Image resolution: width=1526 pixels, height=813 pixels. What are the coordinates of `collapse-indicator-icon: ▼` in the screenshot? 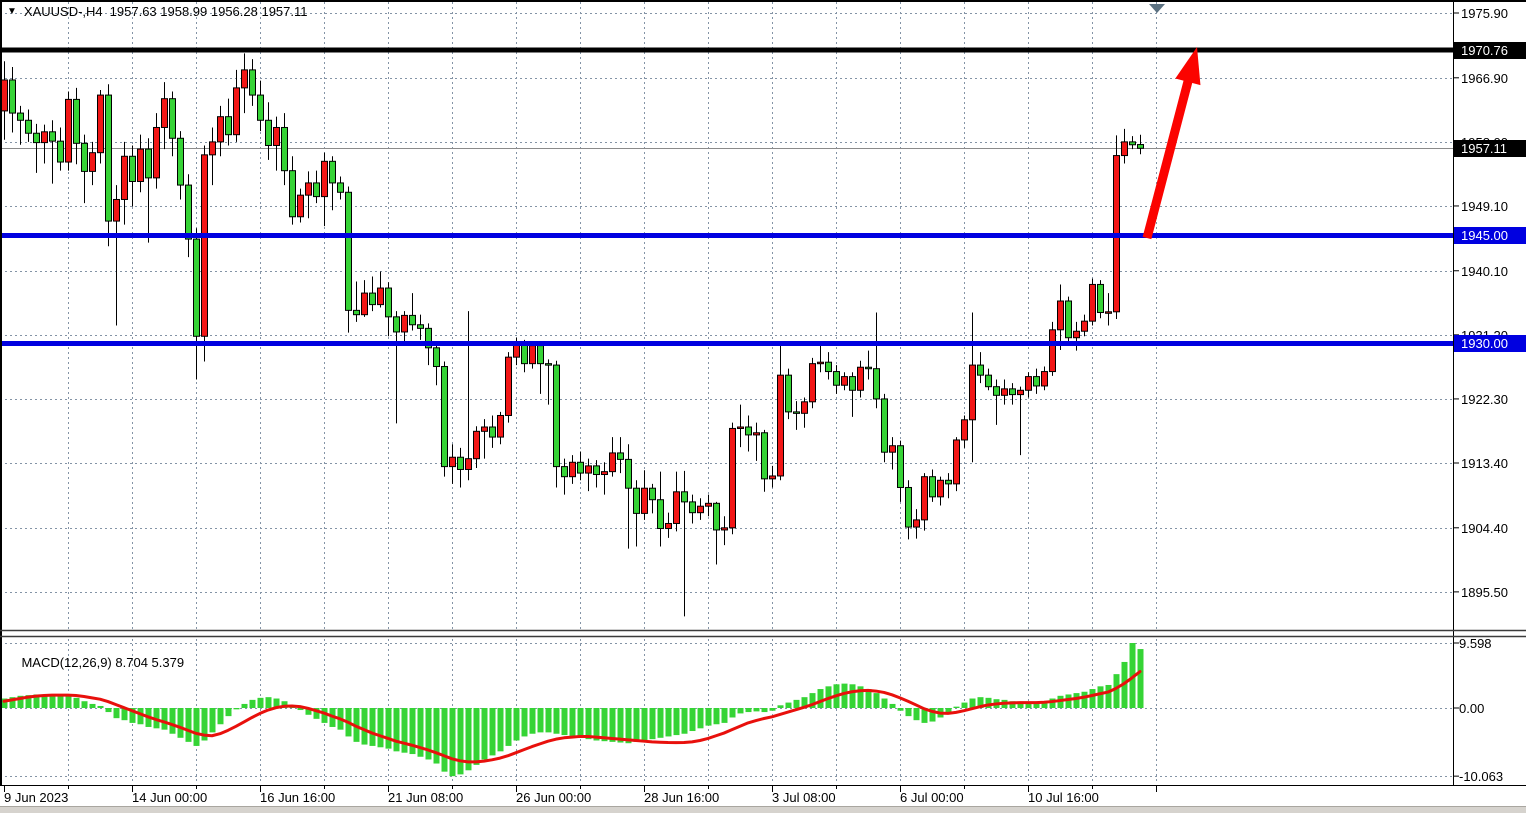 It's located at (12, 11).